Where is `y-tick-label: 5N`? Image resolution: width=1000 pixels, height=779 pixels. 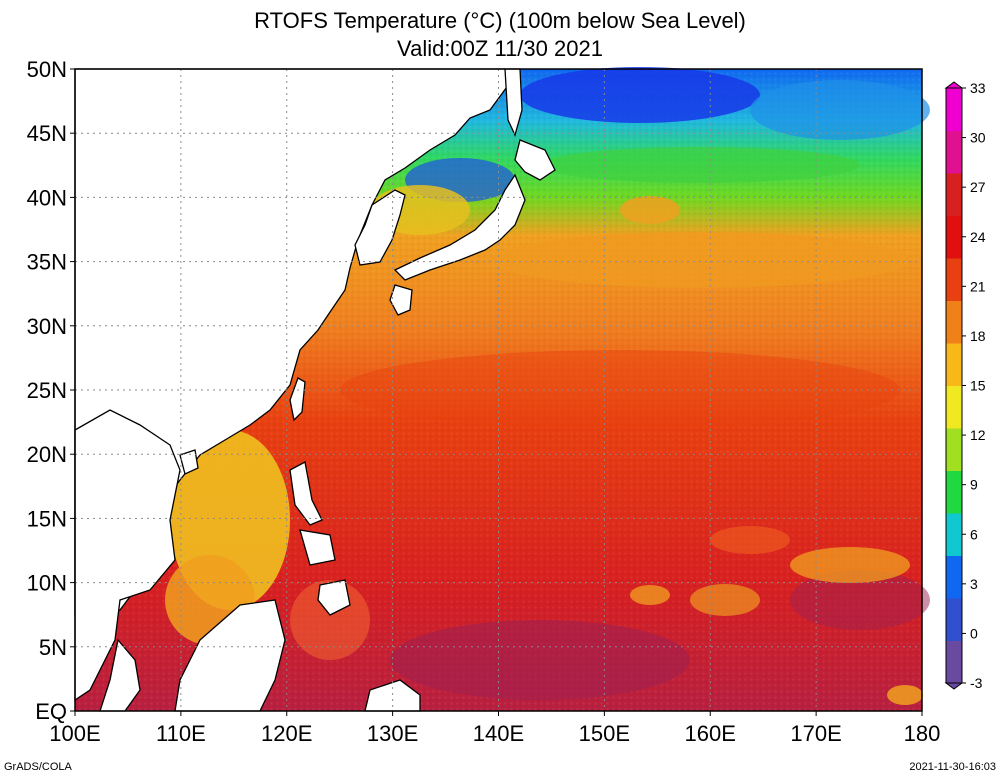
y-tick-label: 5N is located at coordinates (53, 647).